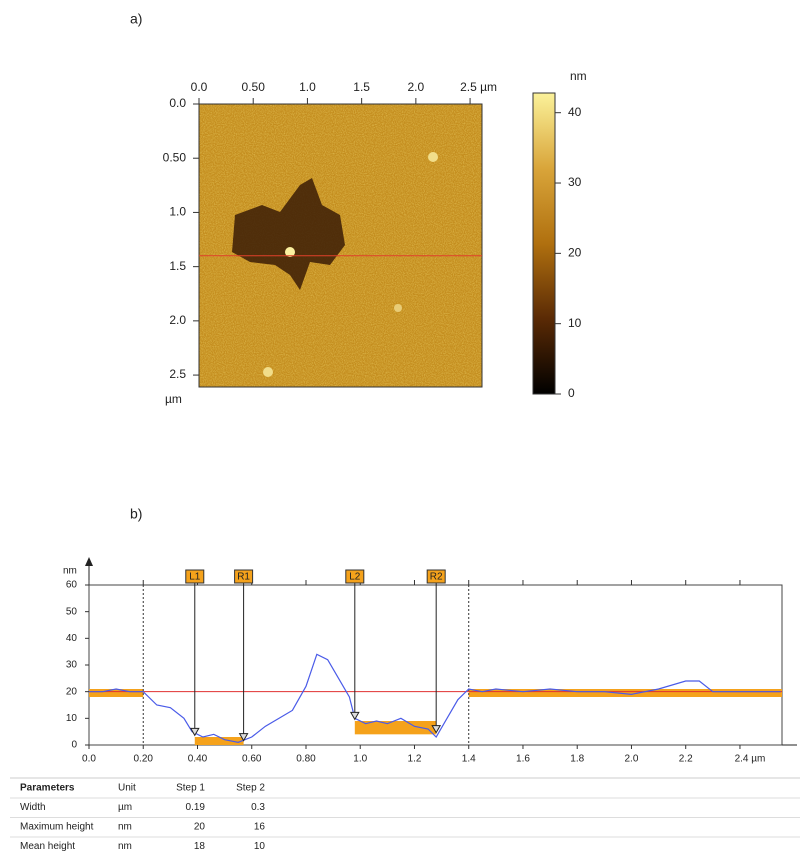 This screenshot has width=800, height=859. I want to click on panel-label: a), so click(136, 19).